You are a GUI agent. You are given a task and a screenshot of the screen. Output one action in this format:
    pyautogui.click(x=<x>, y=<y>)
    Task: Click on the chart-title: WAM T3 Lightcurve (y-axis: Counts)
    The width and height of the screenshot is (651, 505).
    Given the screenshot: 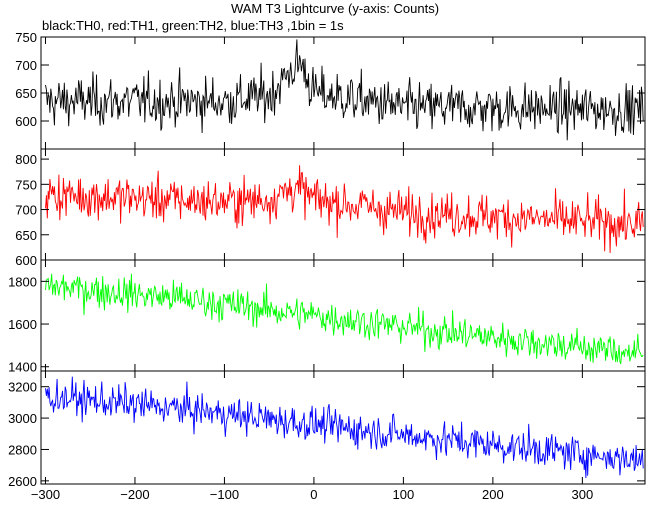 What is the action you would take?
    pyautogui.click(x=335, y=8)
    